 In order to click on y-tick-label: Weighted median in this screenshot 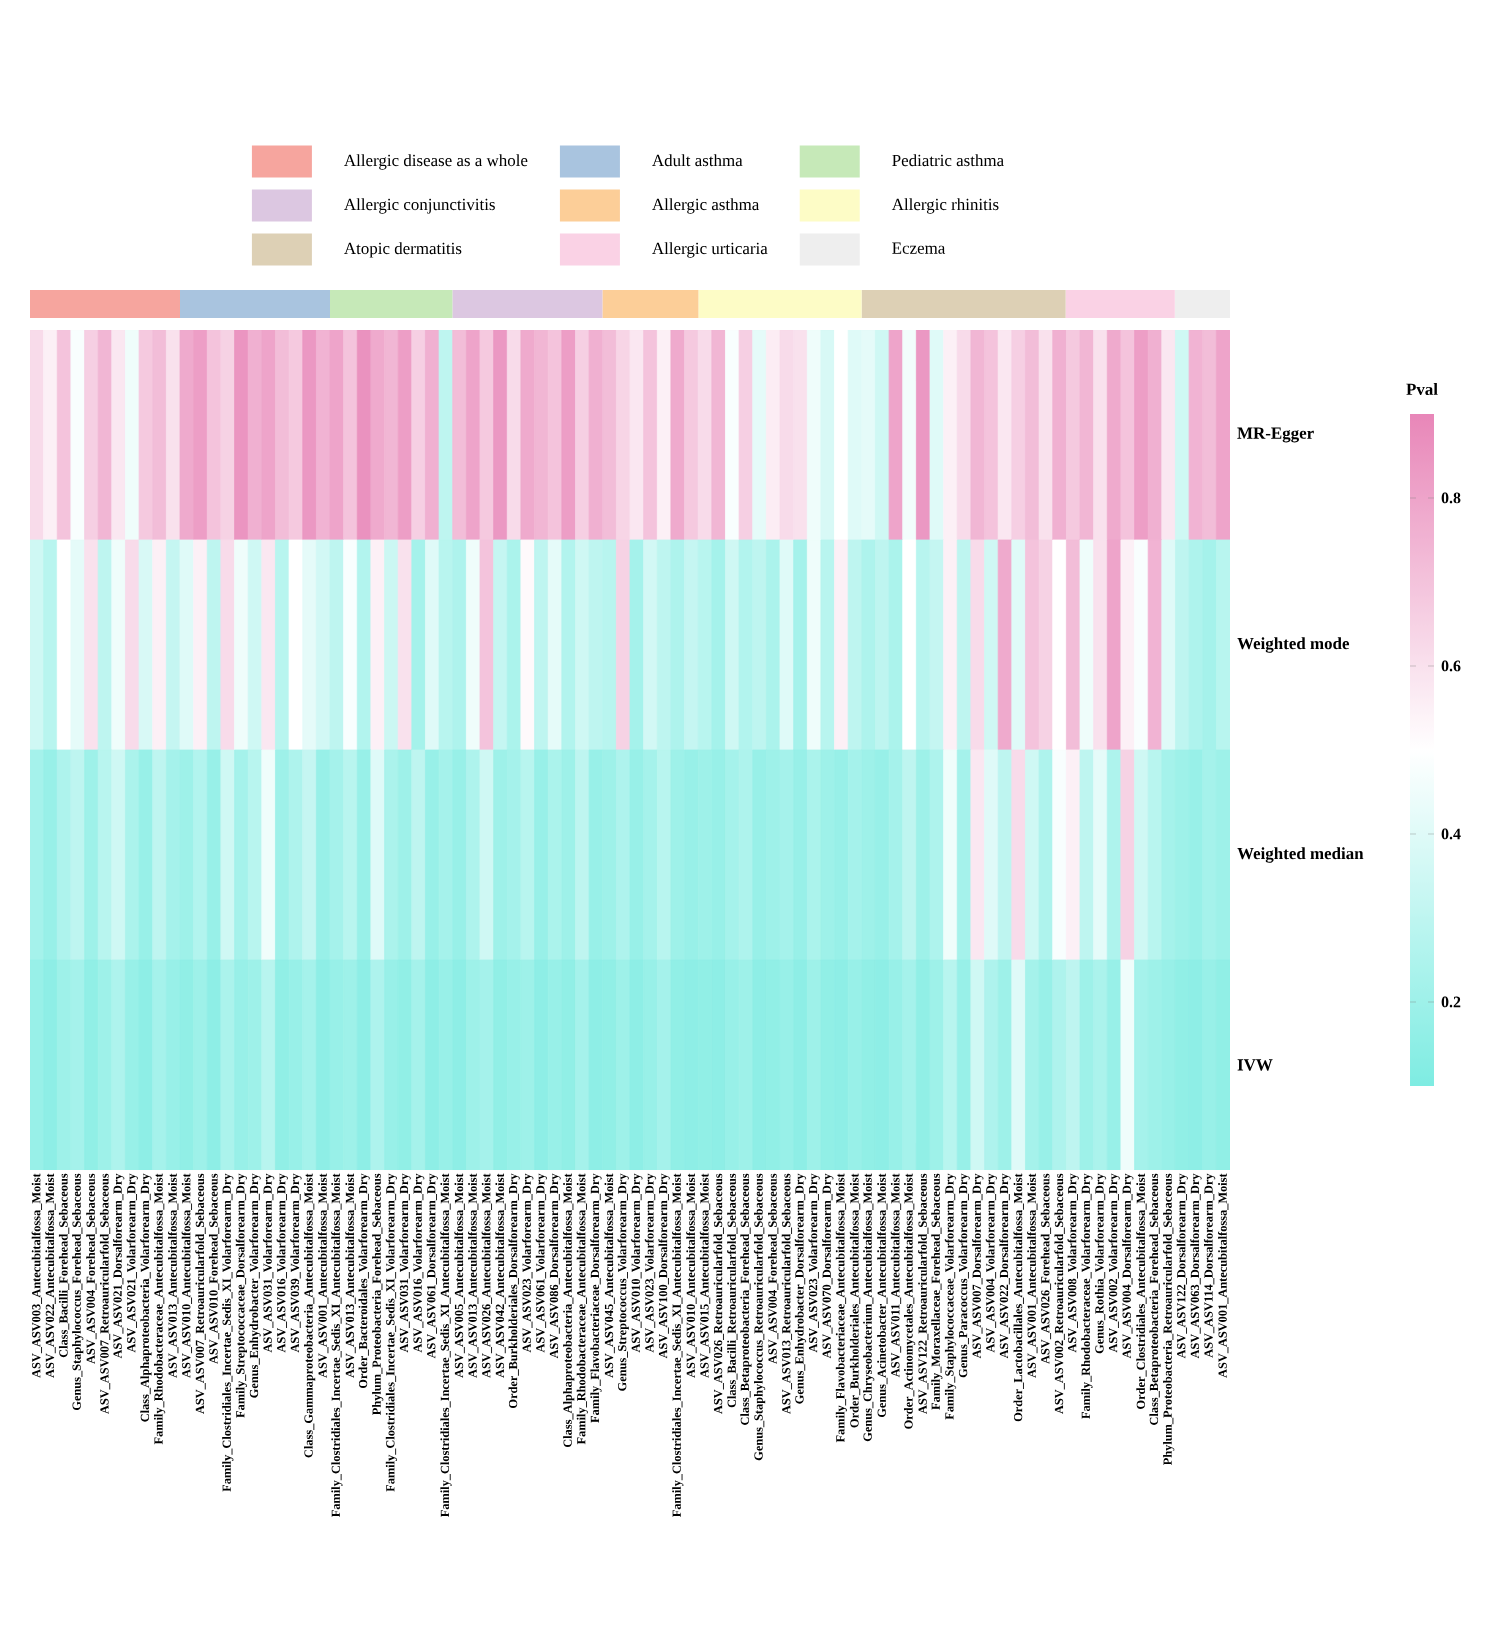, I will do `click(1300, 855)`.